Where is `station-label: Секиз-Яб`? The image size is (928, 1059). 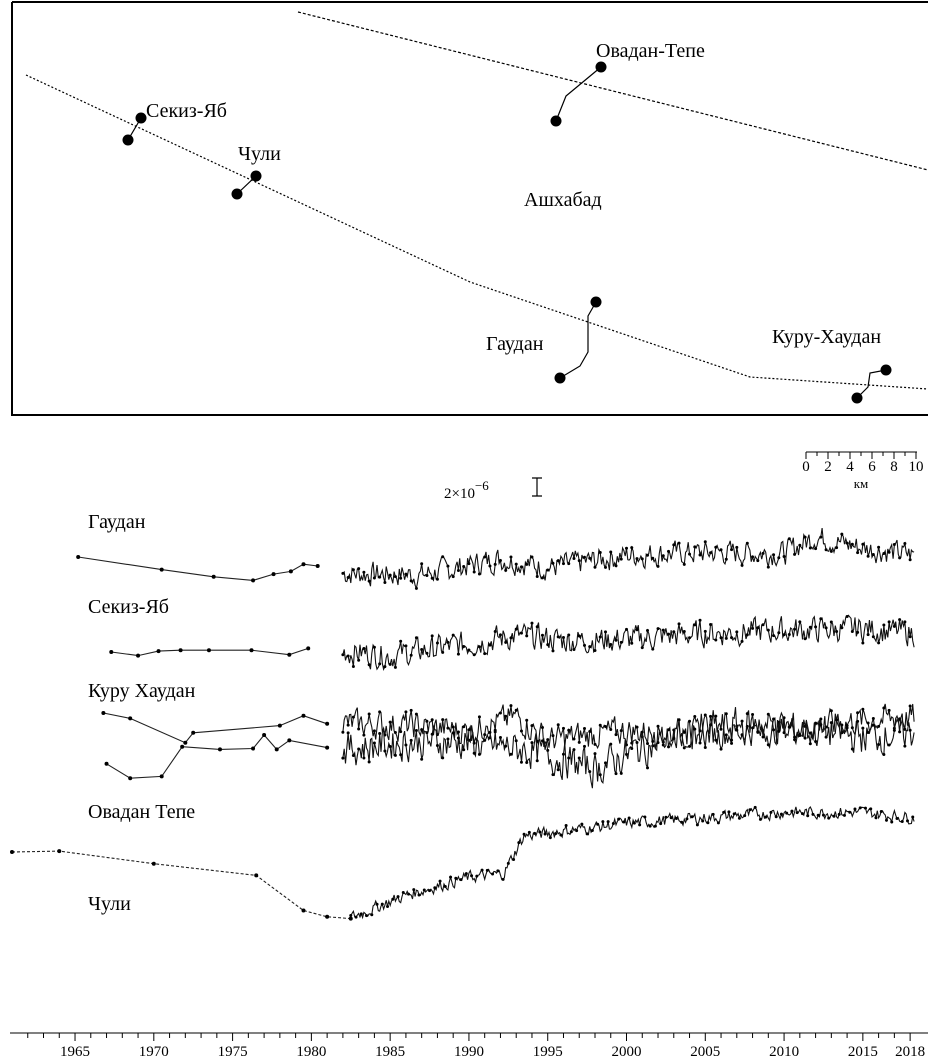
station-label: Секиз-Яб is located at coordinates (186, 111).